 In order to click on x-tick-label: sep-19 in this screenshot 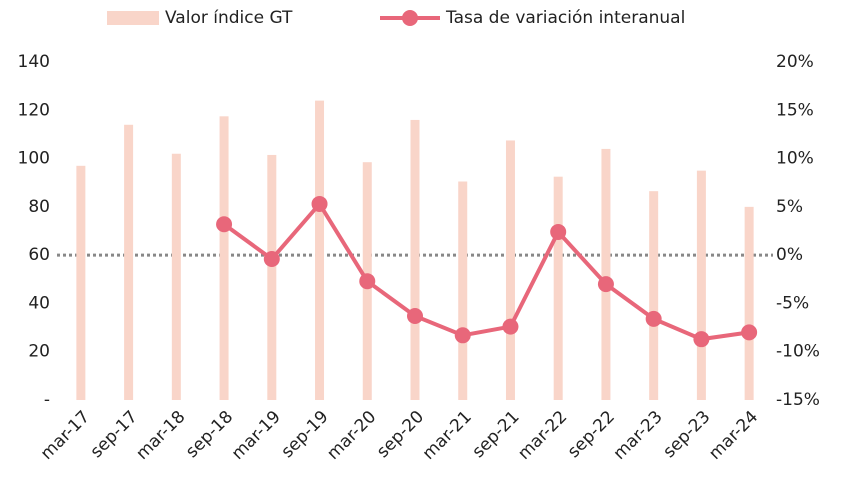, I will do `click(305, 434)`.